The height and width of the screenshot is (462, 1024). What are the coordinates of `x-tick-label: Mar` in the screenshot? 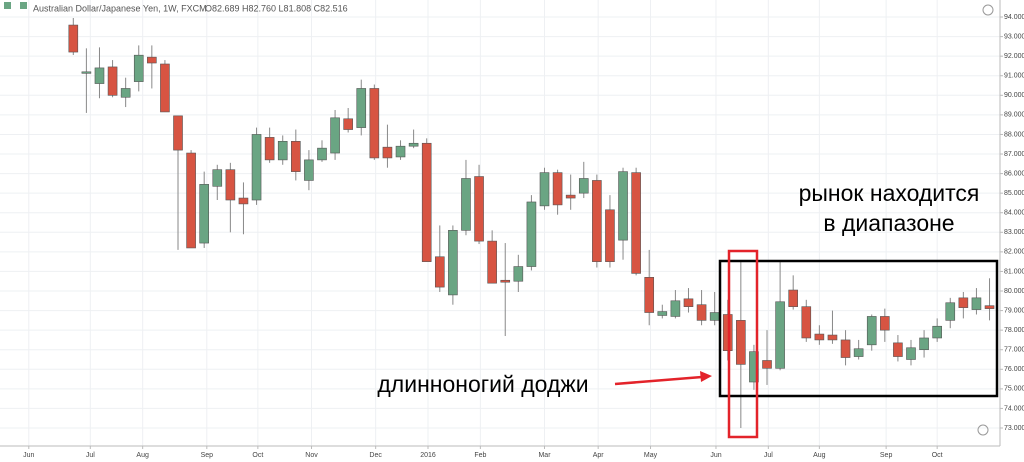 It's located at (544, 455).